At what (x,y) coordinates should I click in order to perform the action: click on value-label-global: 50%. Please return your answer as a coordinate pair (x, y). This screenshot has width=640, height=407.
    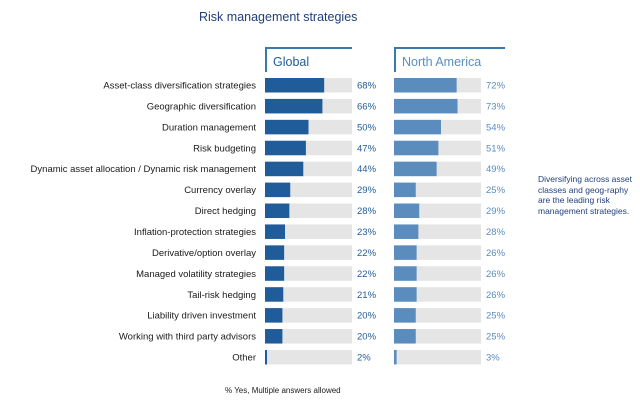
    Looking at the image, I should click on (367, 127).